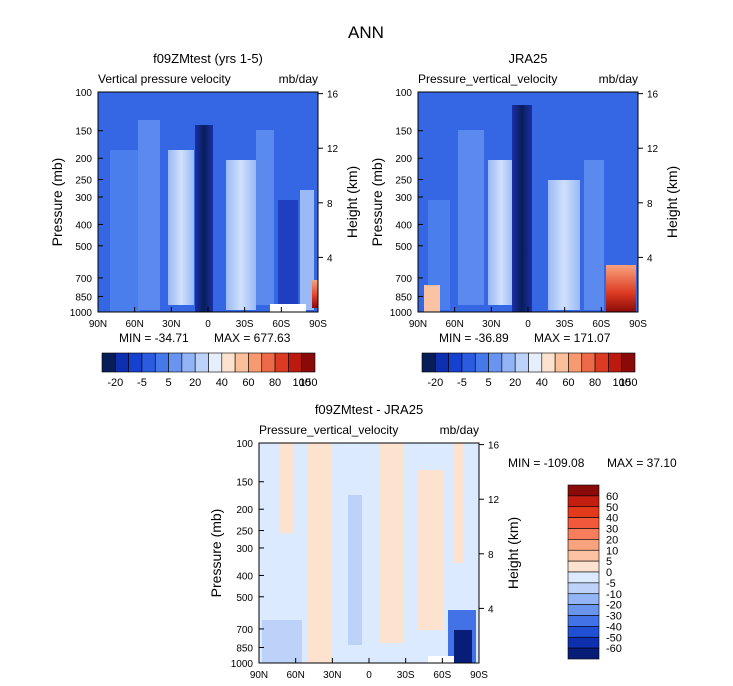 The height and width of the screenshot is (686, 733). What do you see at coordinates (612, 508) in the screenshot?
I see `colorbar-difference-label: 50` at bounding box center [612, 508].